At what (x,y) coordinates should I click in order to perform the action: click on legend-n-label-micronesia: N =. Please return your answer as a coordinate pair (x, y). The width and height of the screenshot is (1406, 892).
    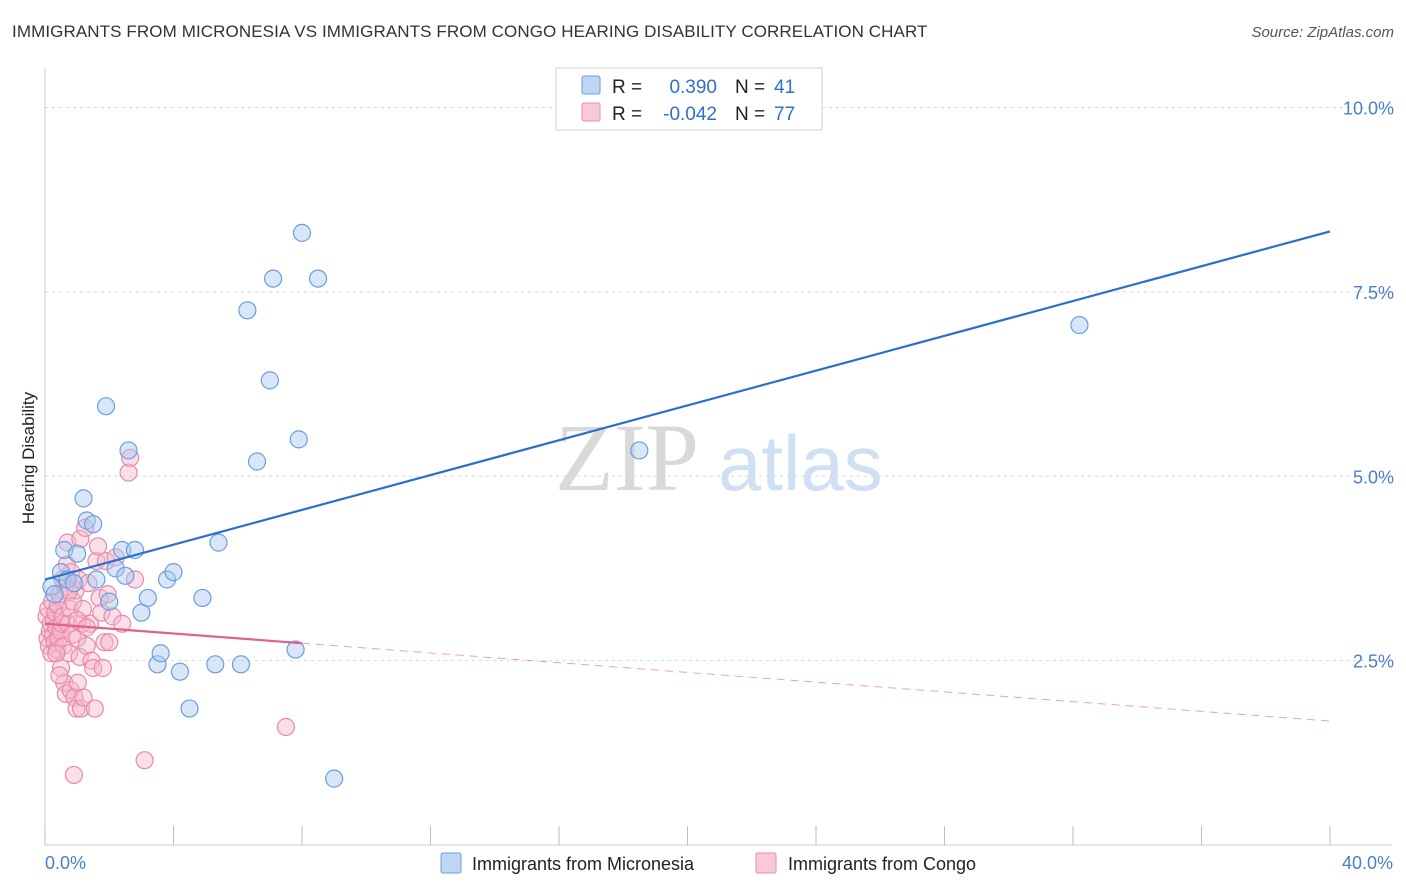
    Looking at the image, I should click on (750, 87).